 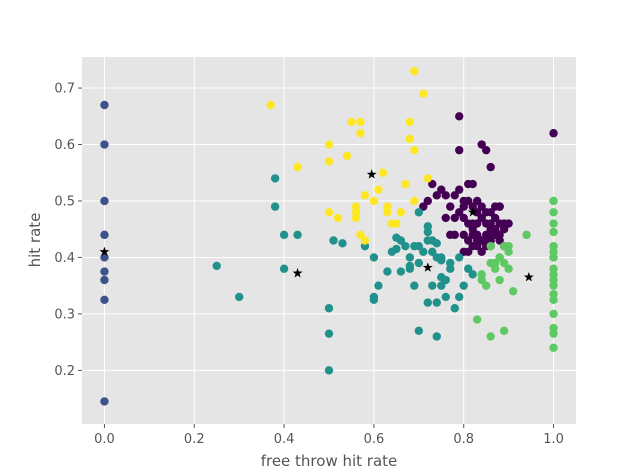 I want to click on x-tick-label: 0.0, so click(x=104, y=439).